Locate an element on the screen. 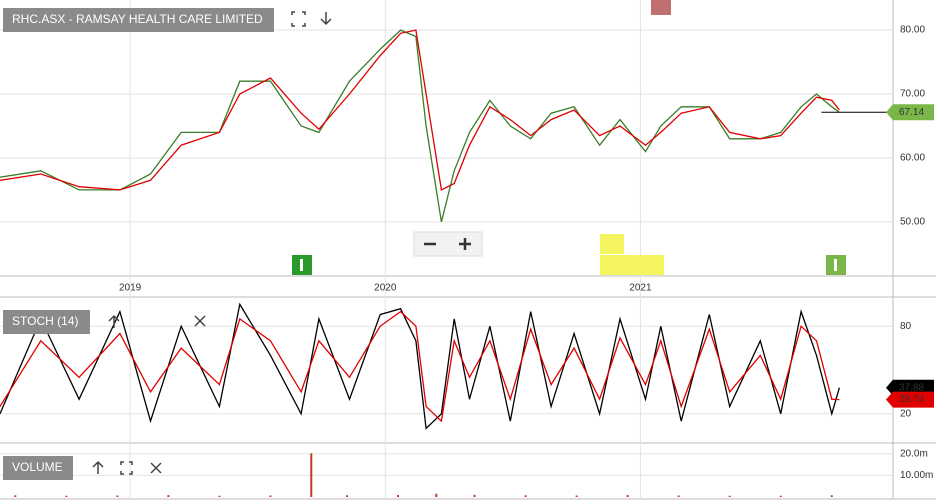 The width and height of the screenshot is (936, 501). download-icon is located at coordinates (326, 19).